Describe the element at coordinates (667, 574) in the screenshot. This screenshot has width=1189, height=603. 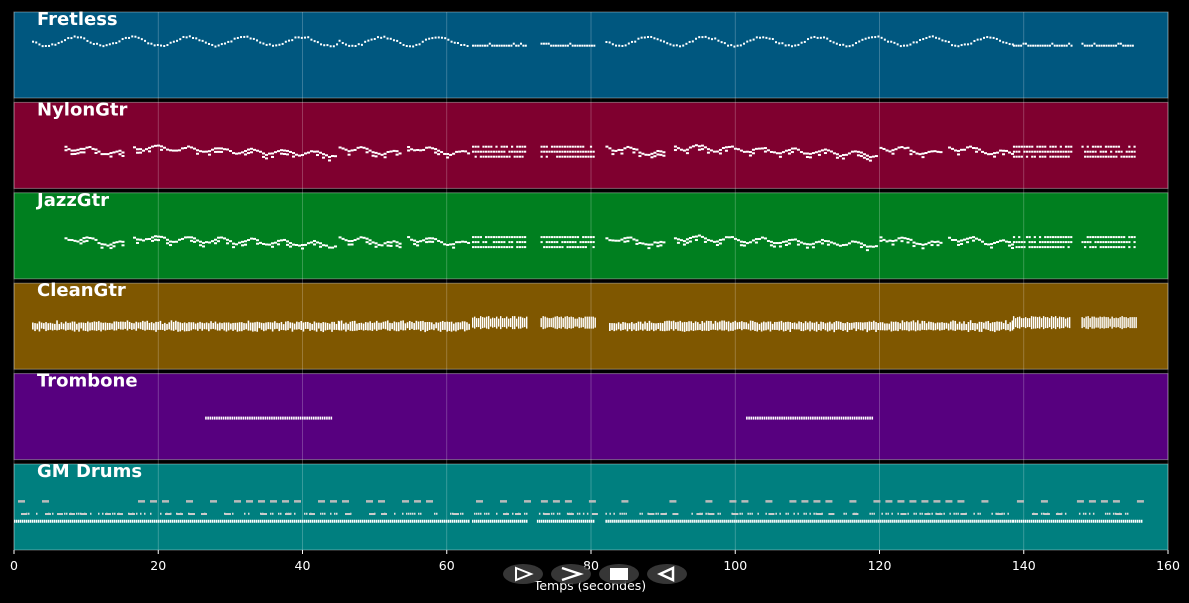
I see `rewind-button` at that location.